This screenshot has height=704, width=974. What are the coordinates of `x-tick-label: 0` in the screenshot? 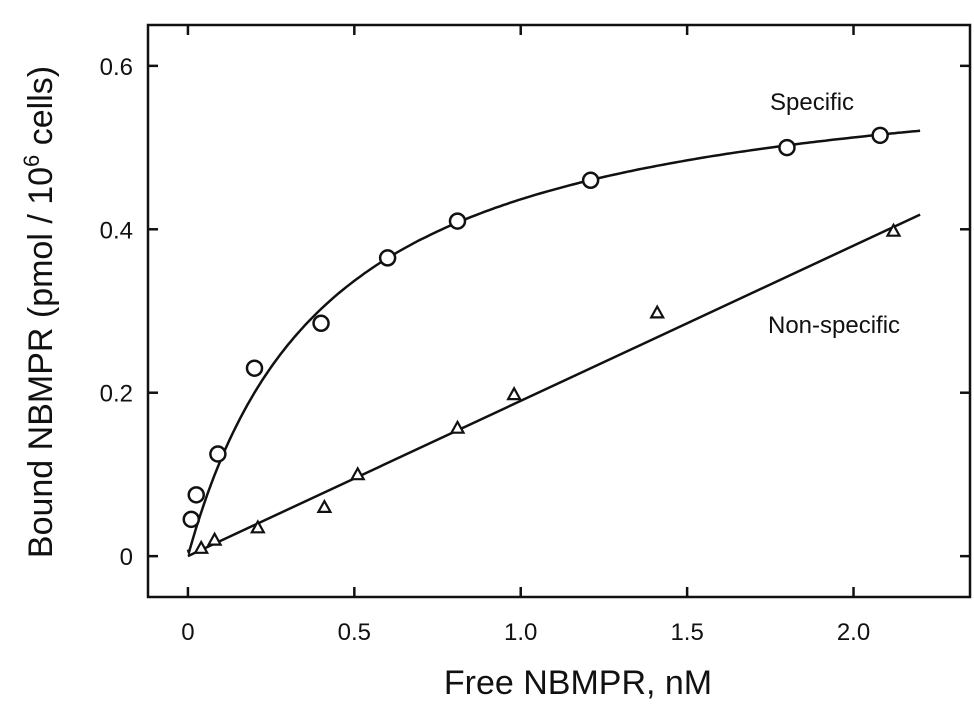 It's located at (187, 632).